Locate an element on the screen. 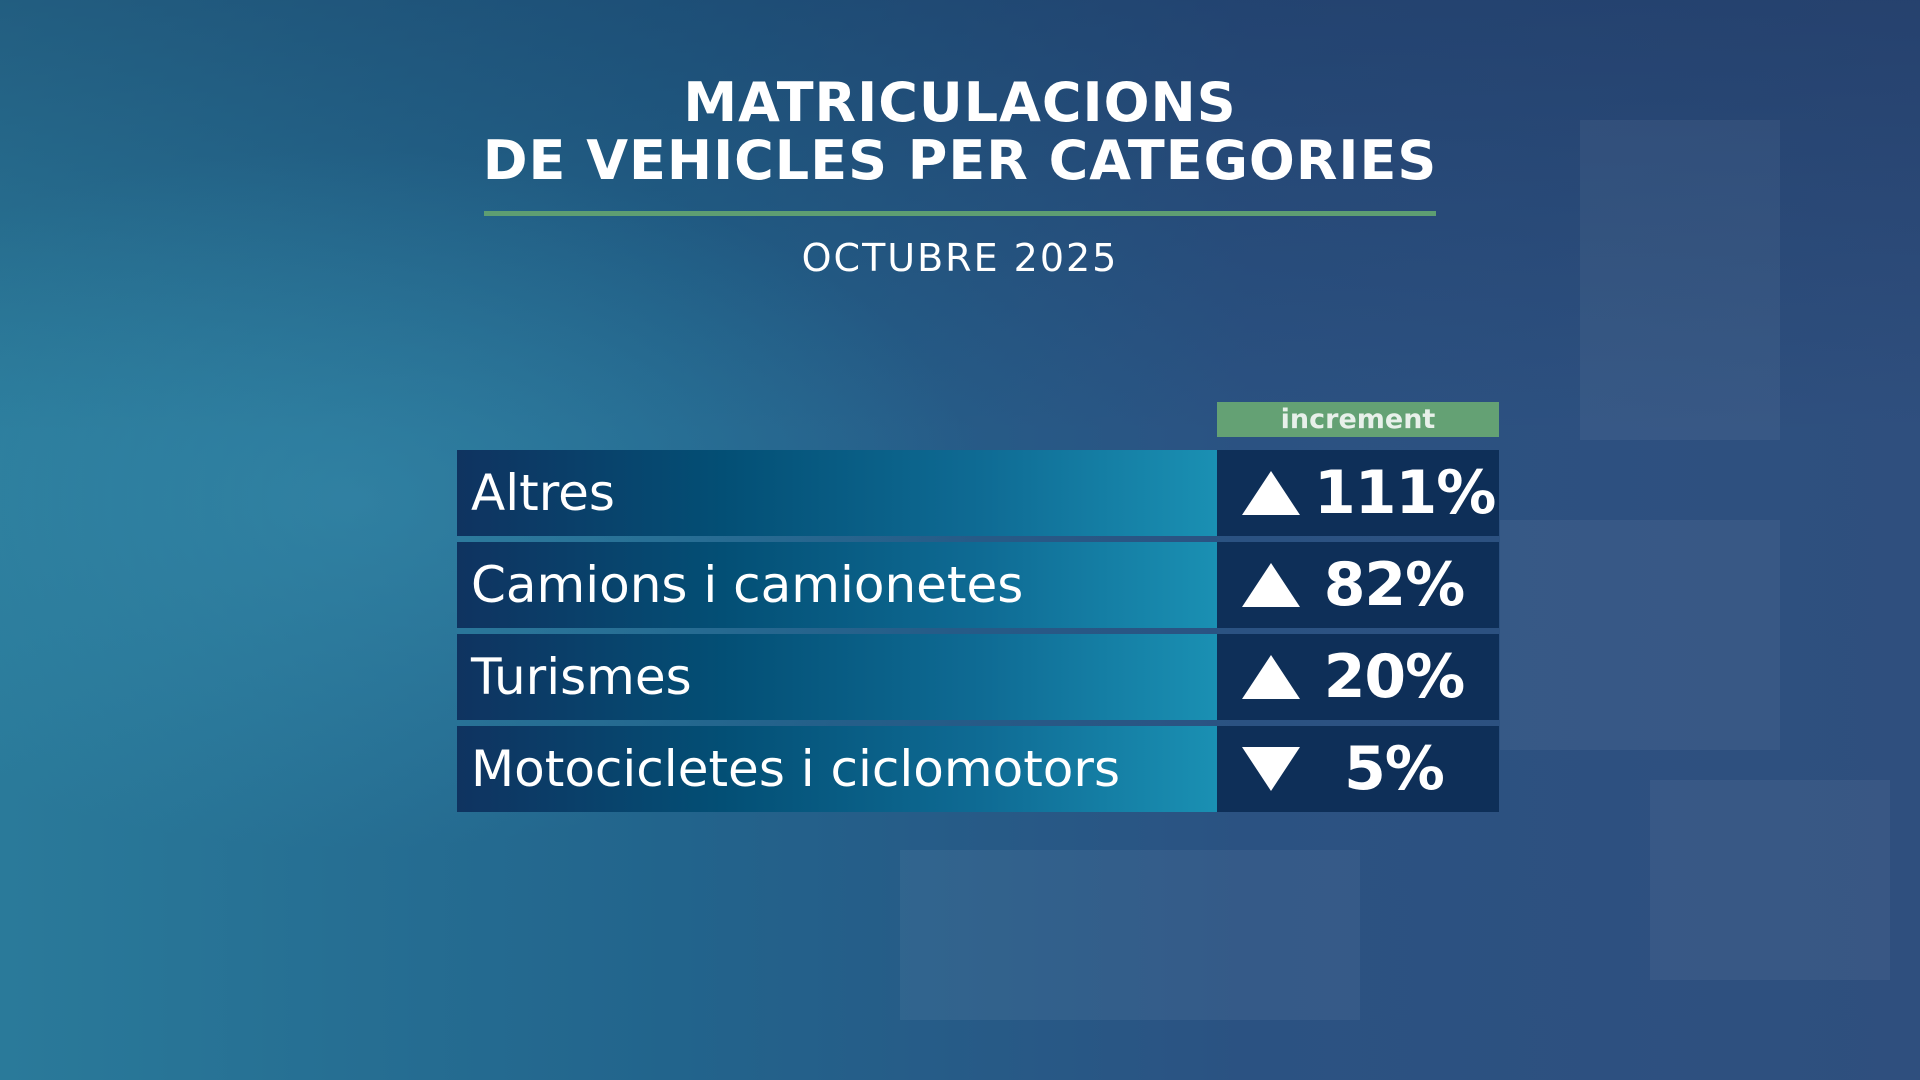  category-label: Turismes is located at coordinates (837, 677).